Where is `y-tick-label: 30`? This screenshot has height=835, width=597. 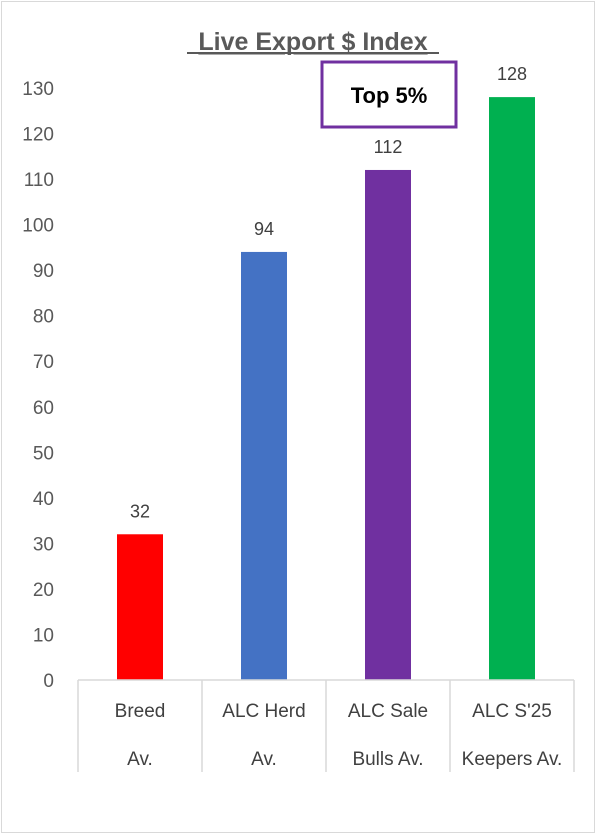
y-tick-label: 30 is located at coordinates (43, 544).